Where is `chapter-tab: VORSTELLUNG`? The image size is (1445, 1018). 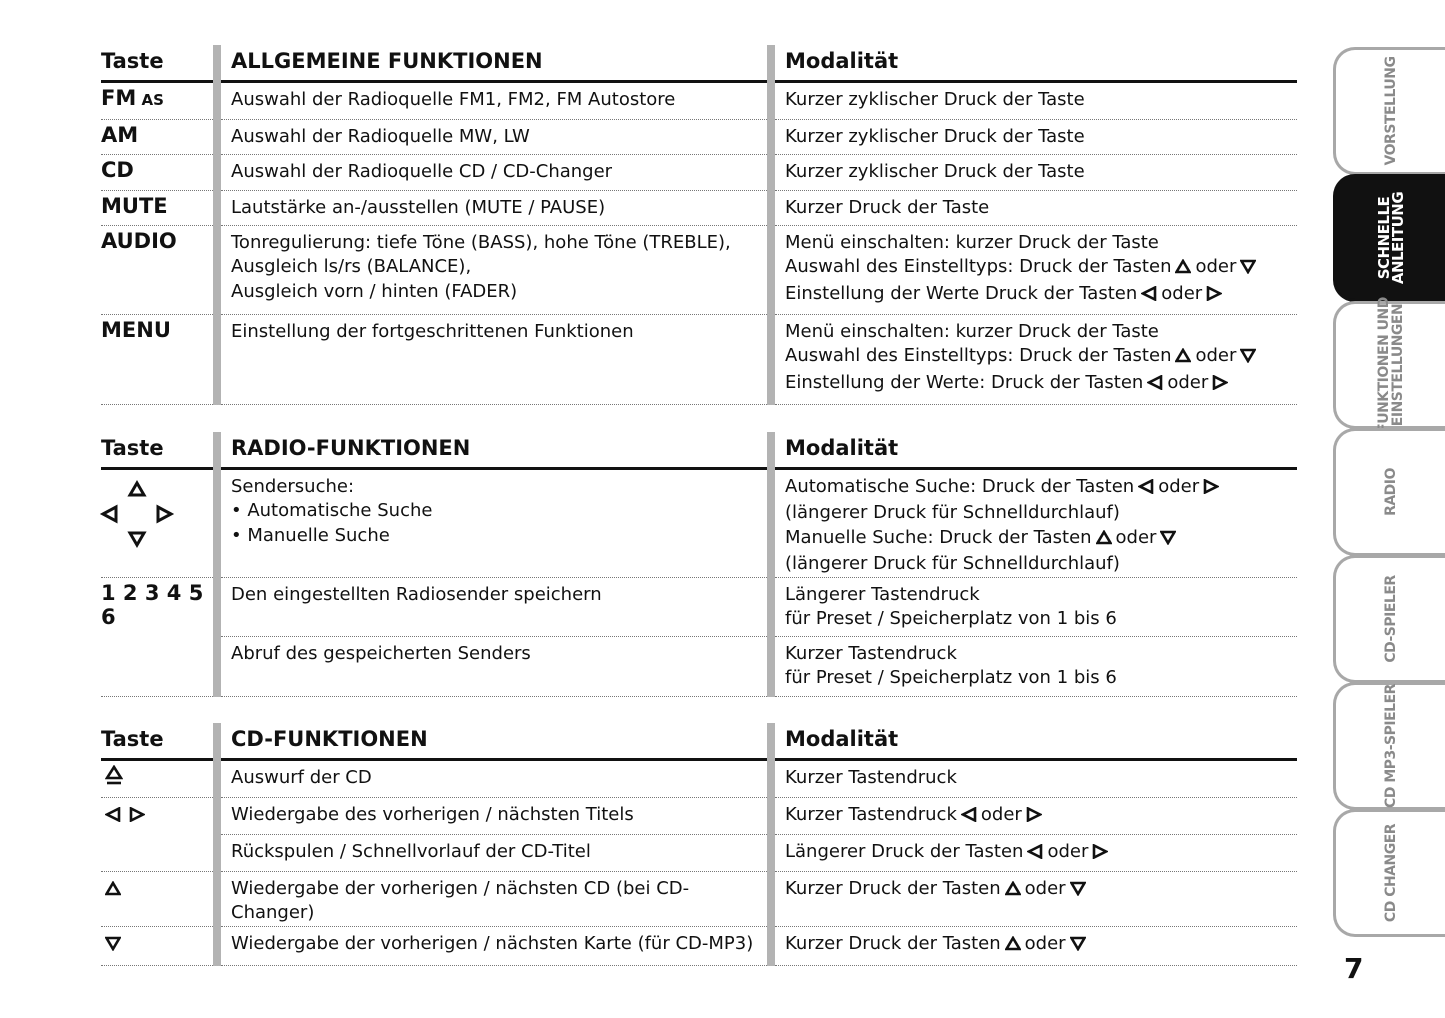
chapter-tab: VORSTELLUNG is located at coordinates (1389, 111).